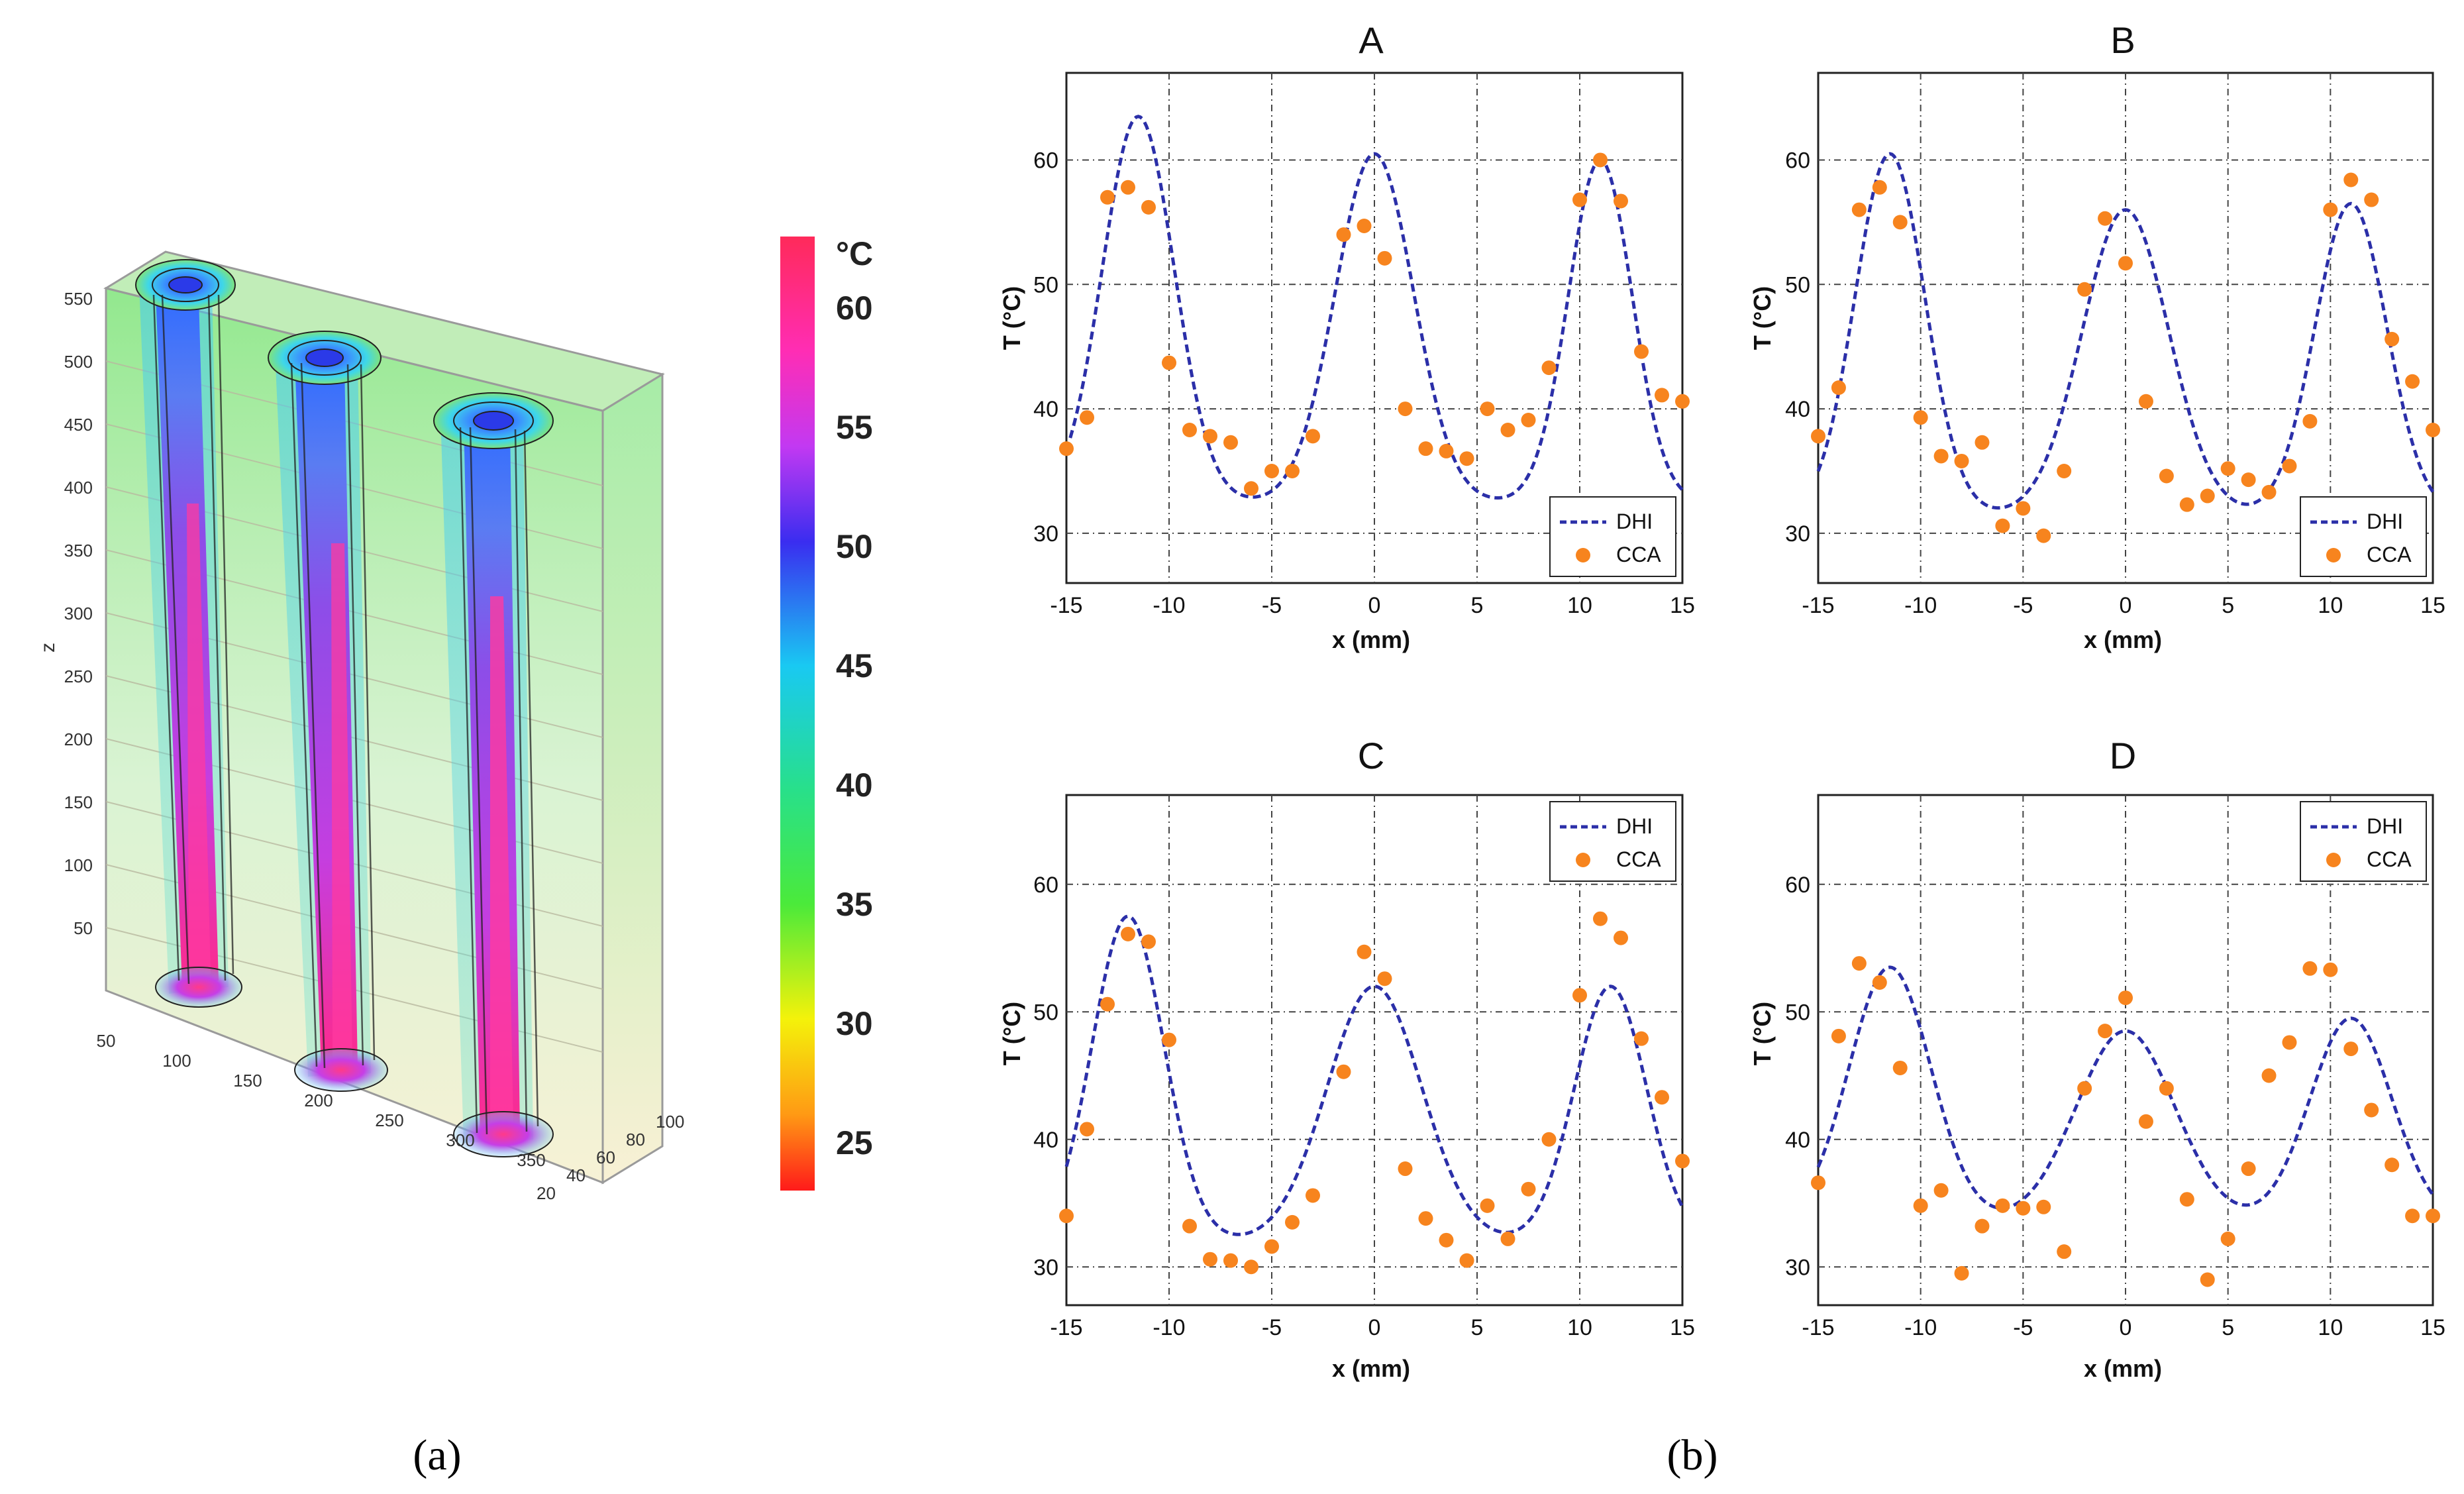  Describe the element at coordinates (460, 1140) in the screenshot. I see `x-tick-label: 300` at that location.